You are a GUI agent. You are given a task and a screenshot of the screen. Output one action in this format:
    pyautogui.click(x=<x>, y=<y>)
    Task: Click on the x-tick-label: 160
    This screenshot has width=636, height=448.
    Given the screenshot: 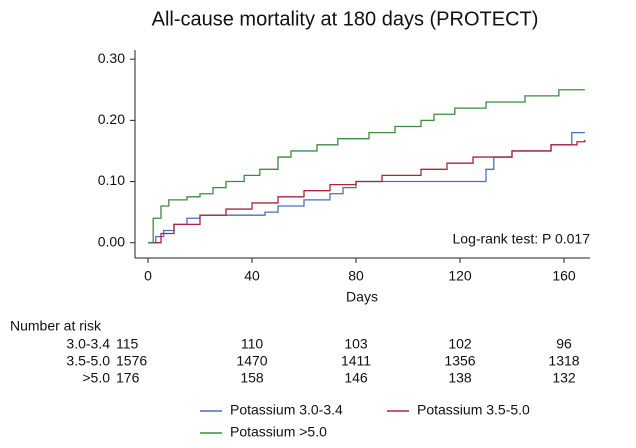 What is the action you would take?
    pyautogui.click(x=564, y=276)
    